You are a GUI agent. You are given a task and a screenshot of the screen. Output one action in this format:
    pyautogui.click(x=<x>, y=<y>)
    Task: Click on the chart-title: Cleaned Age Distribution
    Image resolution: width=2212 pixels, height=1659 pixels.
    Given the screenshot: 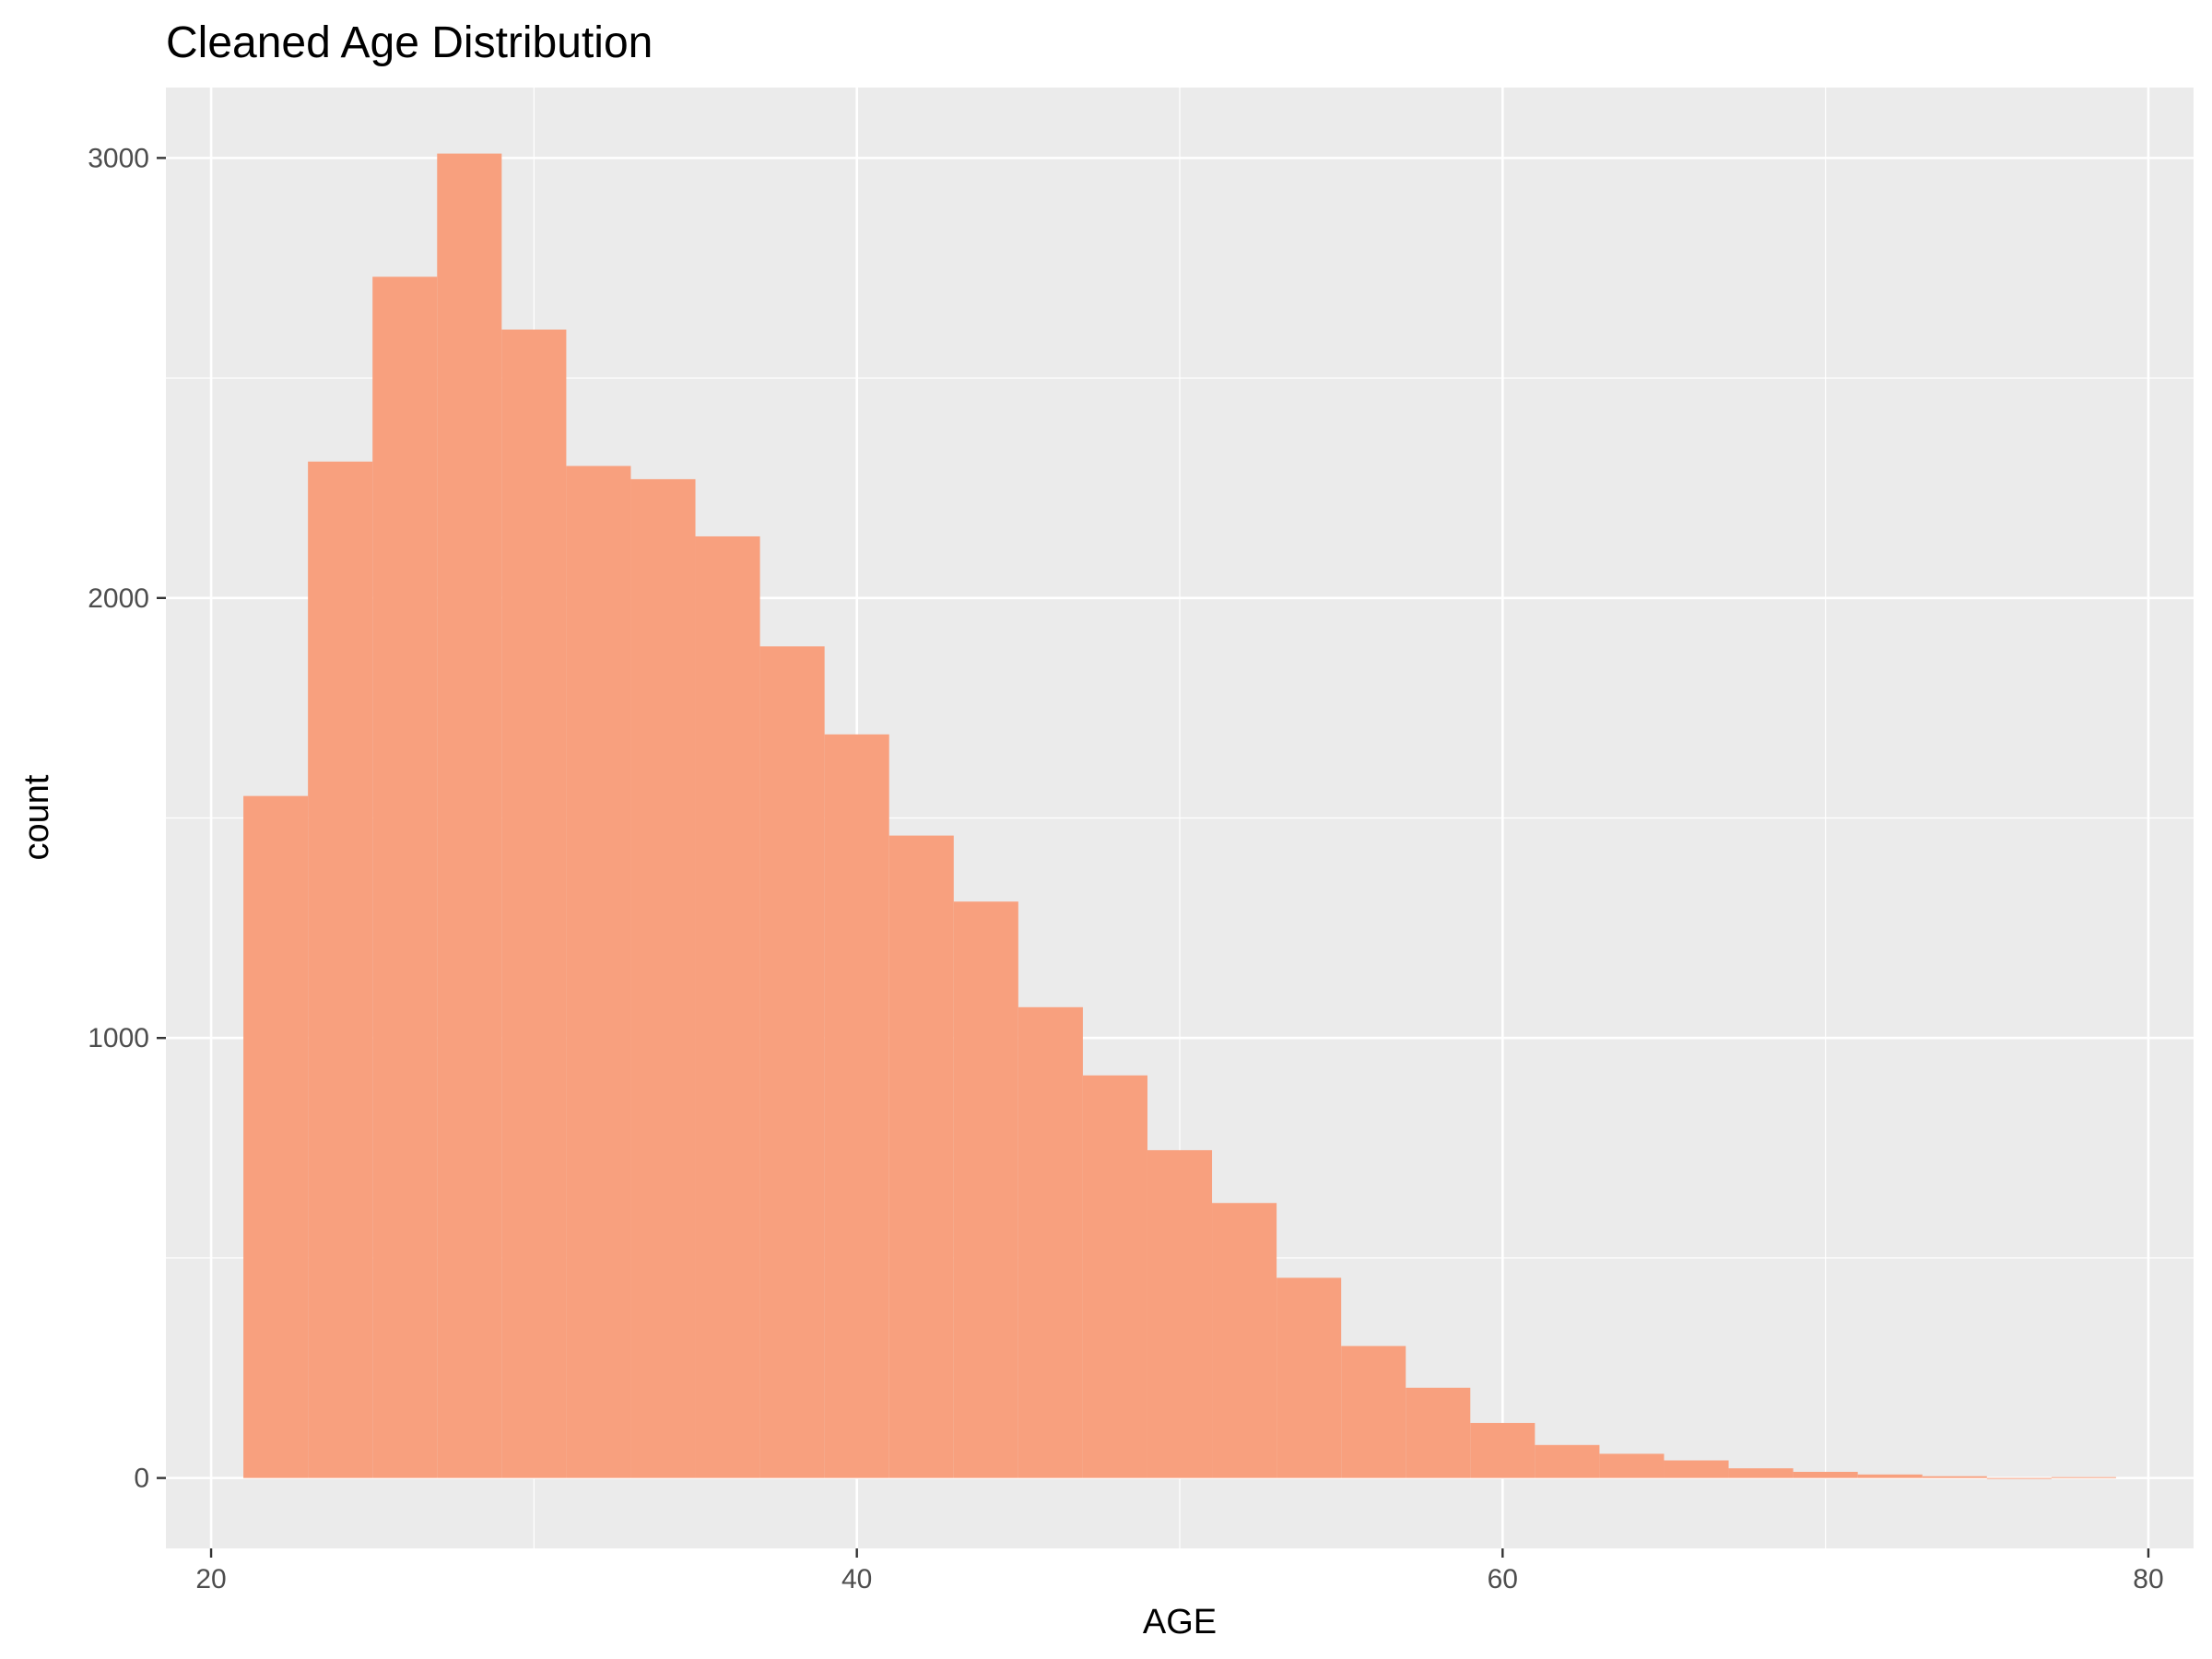 What is the action you would take?
    pyautogui.click(x=409, y=42)
    